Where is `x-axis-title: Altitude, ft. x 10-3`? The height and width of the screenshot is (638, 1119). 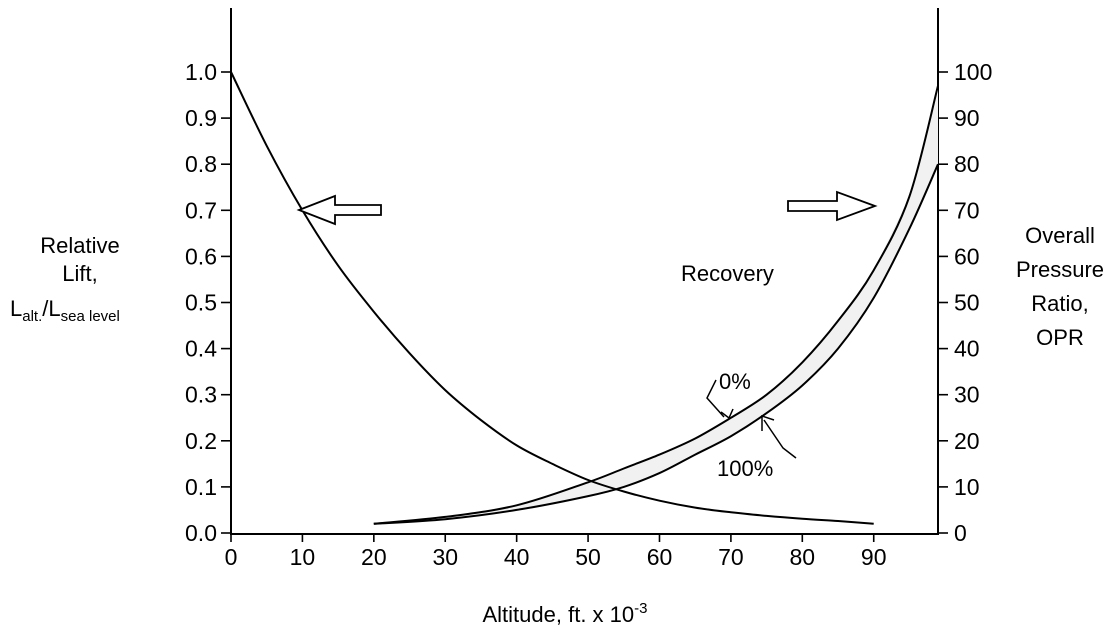
x-axis-title: Altitude, ft. x 10-3 is located at coordinates (565, 613).